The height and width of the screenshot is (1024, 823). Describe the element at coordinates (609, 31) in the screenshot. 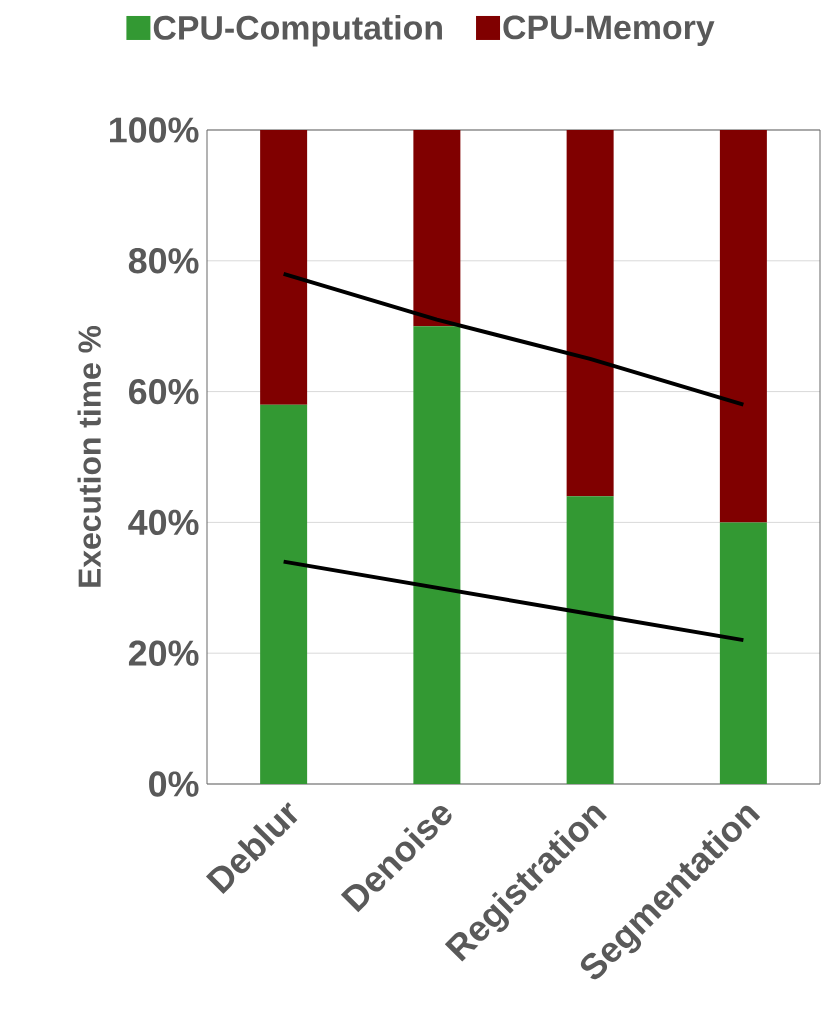

I see `legend-label: CPU-Memory` at that location.